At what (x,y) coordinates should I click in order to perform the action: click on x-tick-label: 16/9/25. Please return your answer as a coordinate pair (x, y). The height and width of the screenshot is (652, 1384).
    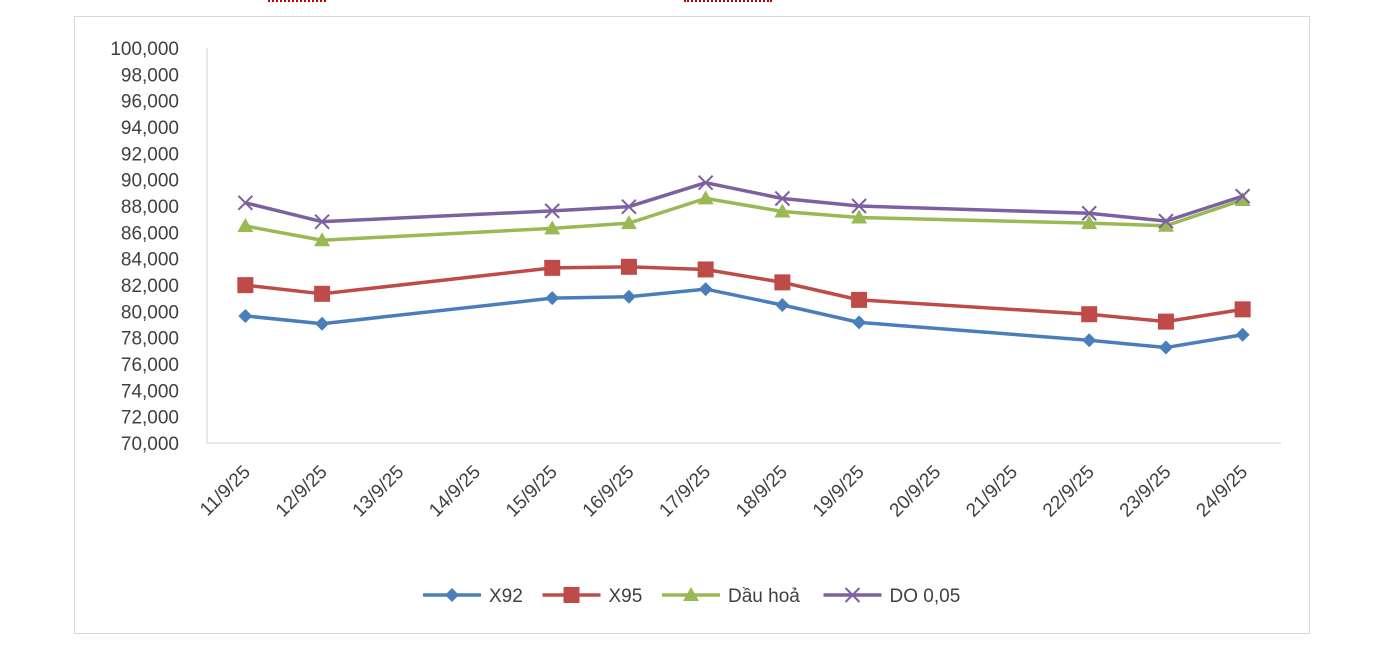
    Looking at the image, I should click on (609, 492).